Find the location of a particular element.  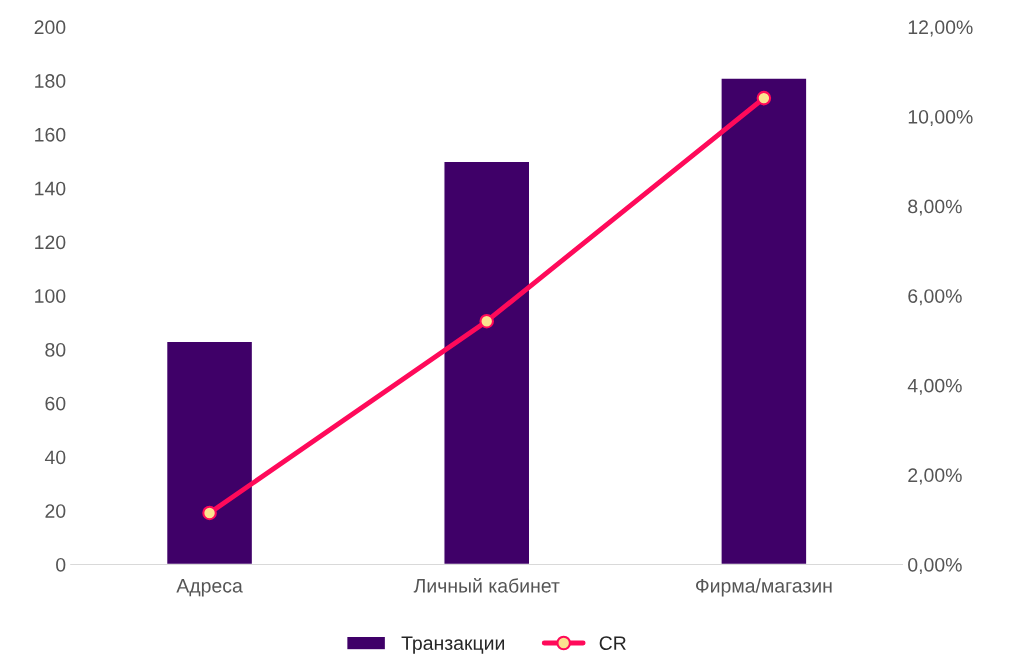

y-tick-label: 140 is located at coordinates (50, 188).